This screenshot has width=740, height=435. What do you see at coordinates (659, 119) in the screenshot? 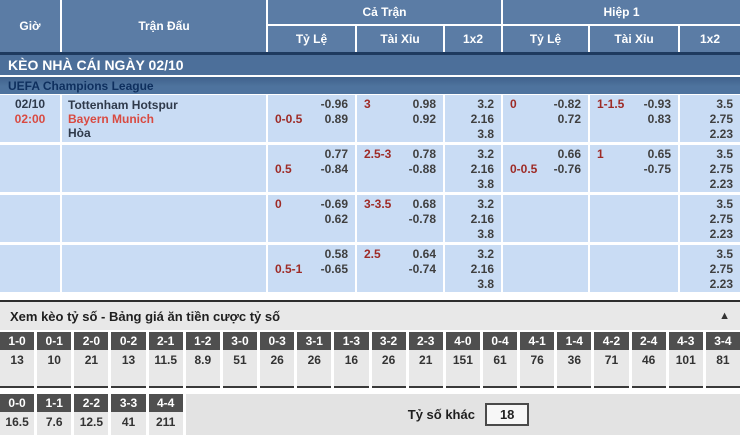
I see `overunder-odds: 0.83` at bounding box center [659, 119].